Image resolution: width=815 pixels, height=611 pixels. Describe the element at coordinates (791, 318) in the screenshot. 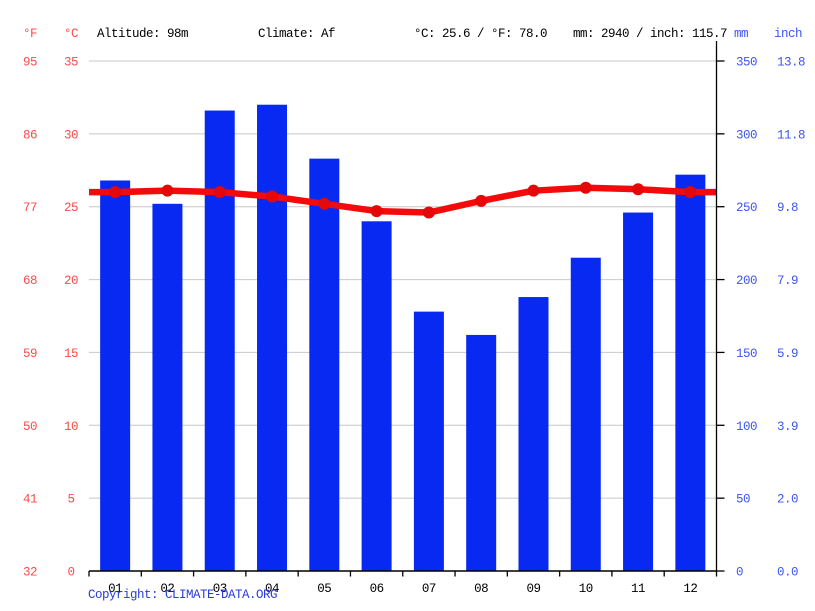

I see `precip-inch-tick: 13.8 11.8 9.8 7.9 5.9 3.9 2.0 0.0` at that location.